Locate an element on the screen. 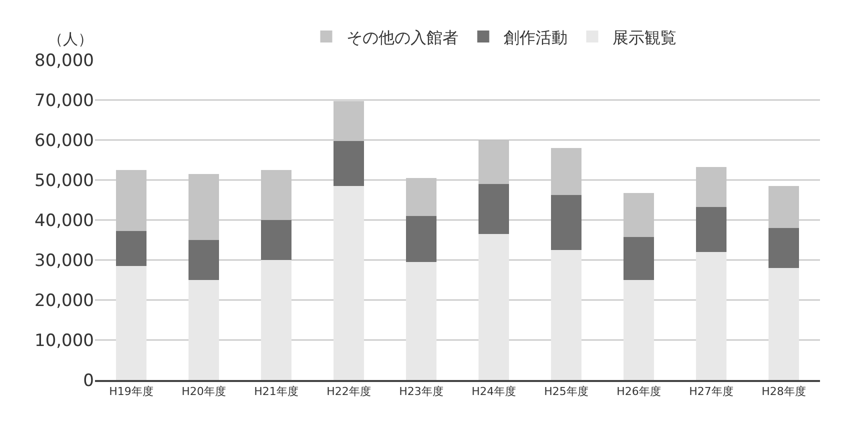  y-tick-label: 0 is located at coordinates (88, 380).